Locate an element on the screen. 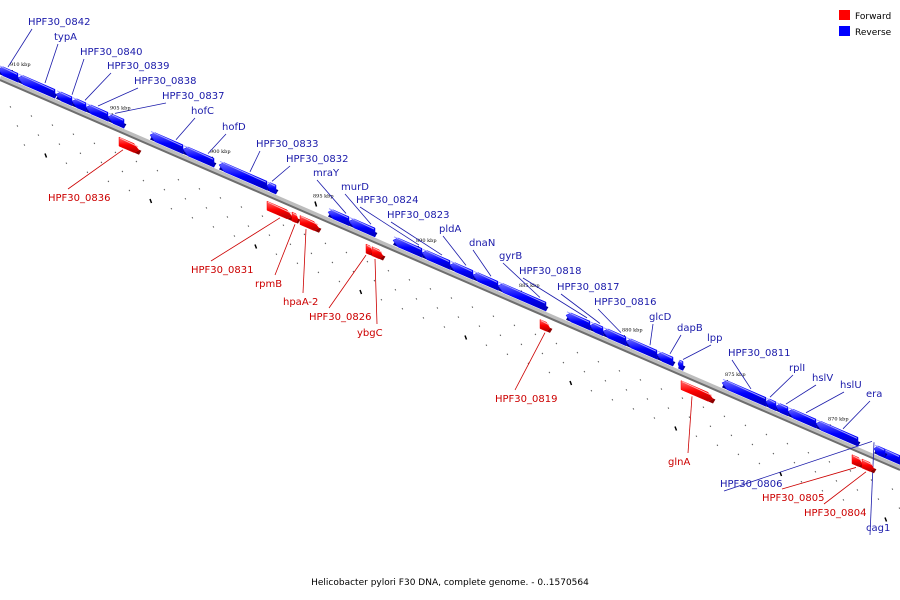  tick-label: 900 kbp is located at coordinates (220, 152).